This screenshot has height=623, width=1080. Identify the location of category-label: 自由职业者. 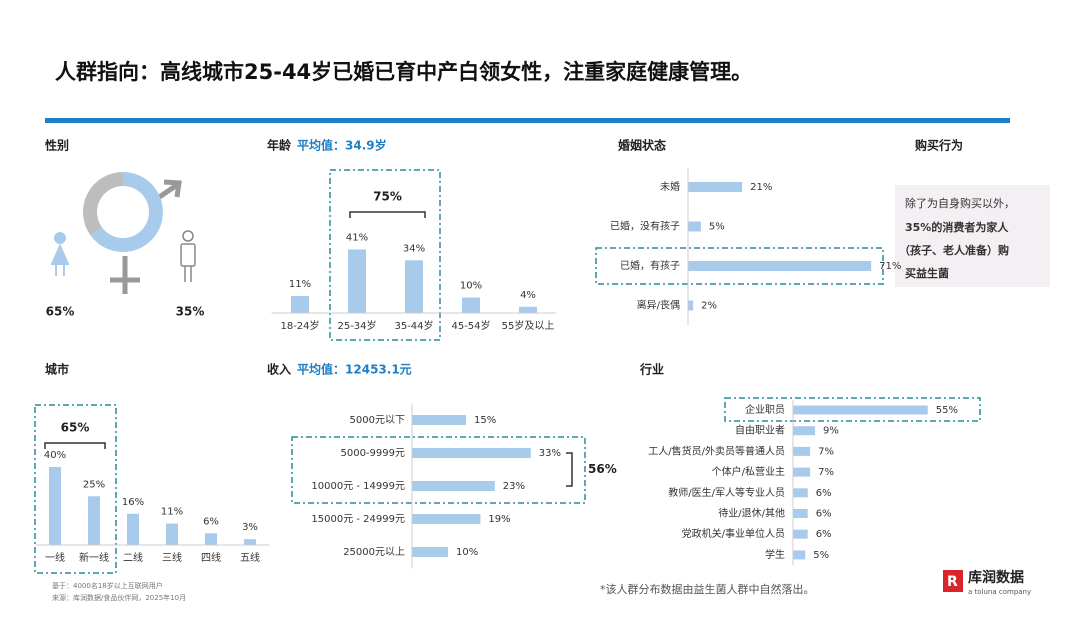
(760, 430).